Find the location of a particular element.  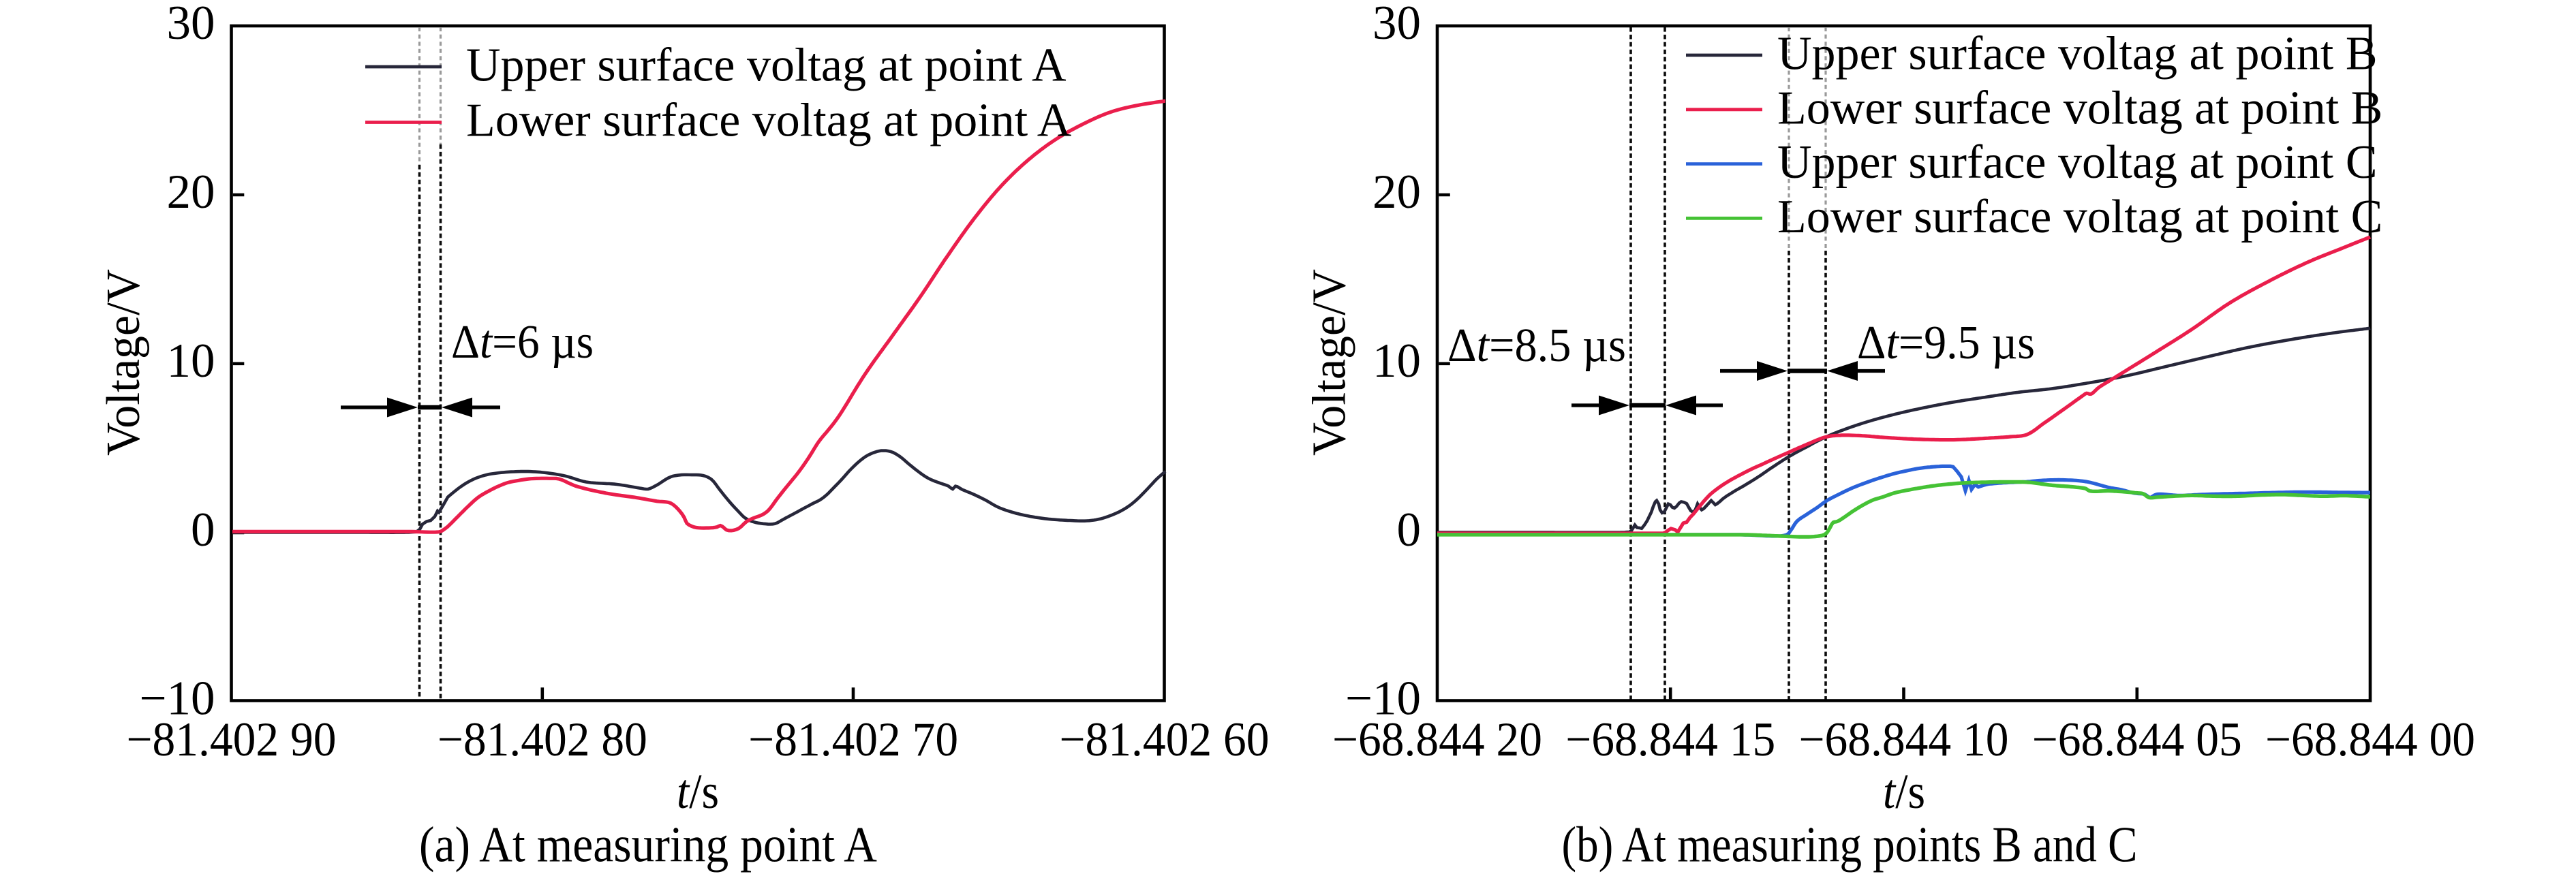

svg-text: −68.844 20 is located at coordinates (1437, 740).